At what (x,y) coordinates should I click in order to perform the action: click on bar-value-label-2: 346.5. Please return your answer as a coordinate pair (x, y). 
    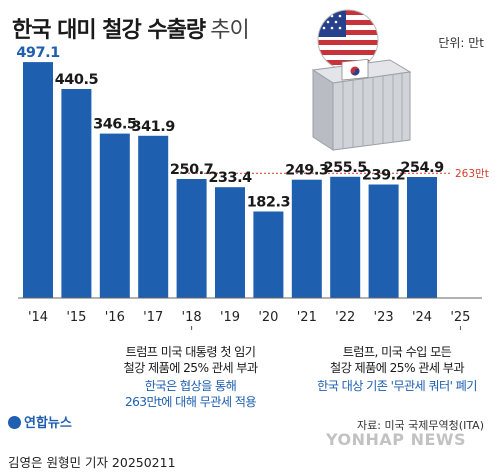
    Looking at the image, I should click on (115, 125).